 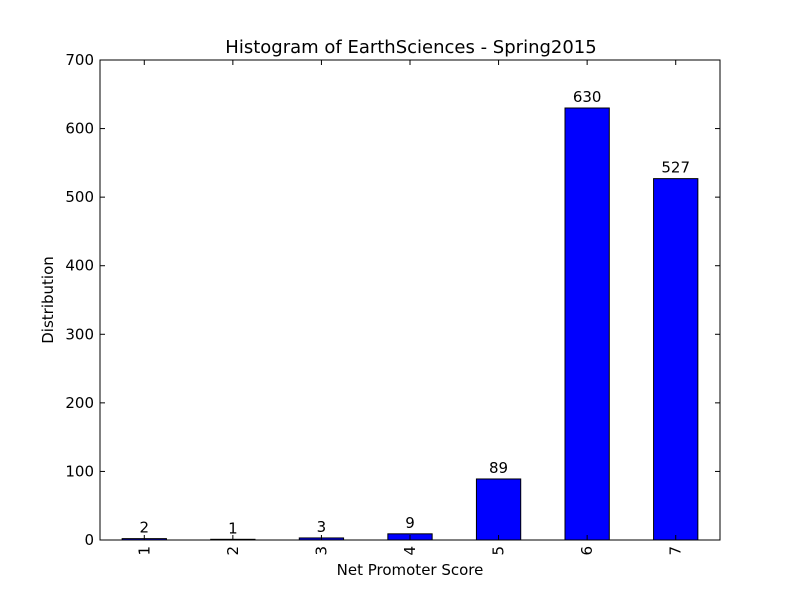 I want to click on x-tick-label: 7, so click(x=676, y=551).